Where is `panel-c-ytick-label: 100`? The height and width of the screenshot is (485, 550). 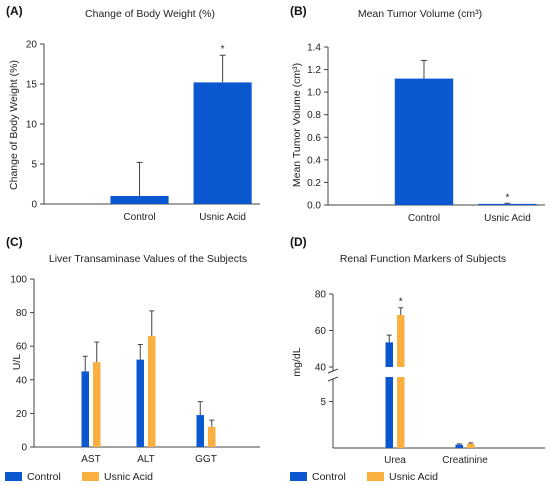 panel-c-ytick-label: 100 is located at coordinates (18, 280).